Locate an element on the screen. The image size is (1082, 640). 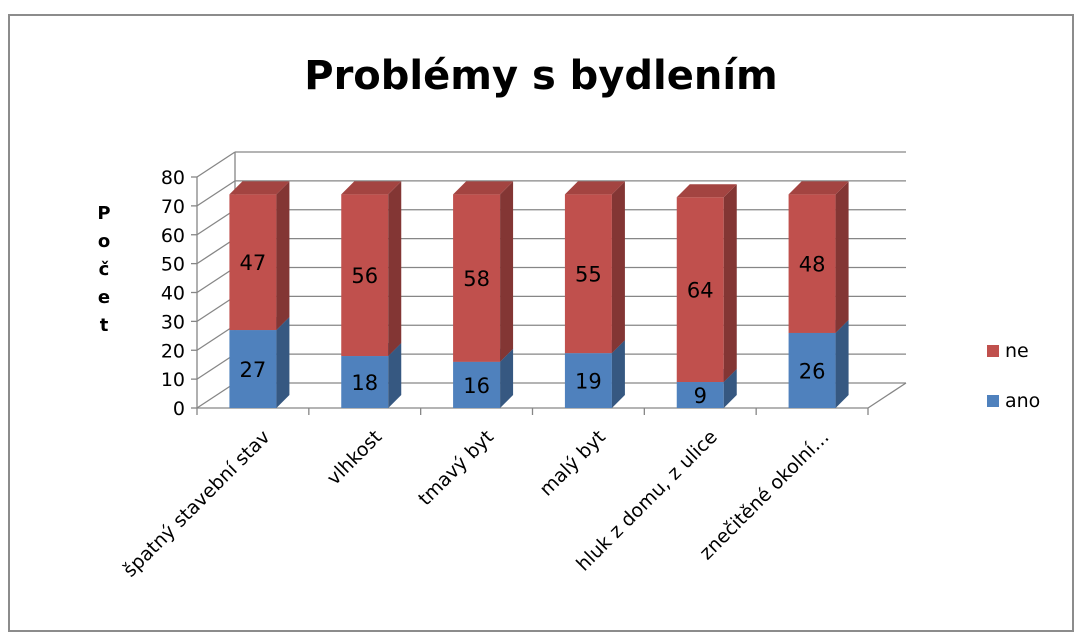
data-label-ano: 26 is located at coordinates (812, 371).